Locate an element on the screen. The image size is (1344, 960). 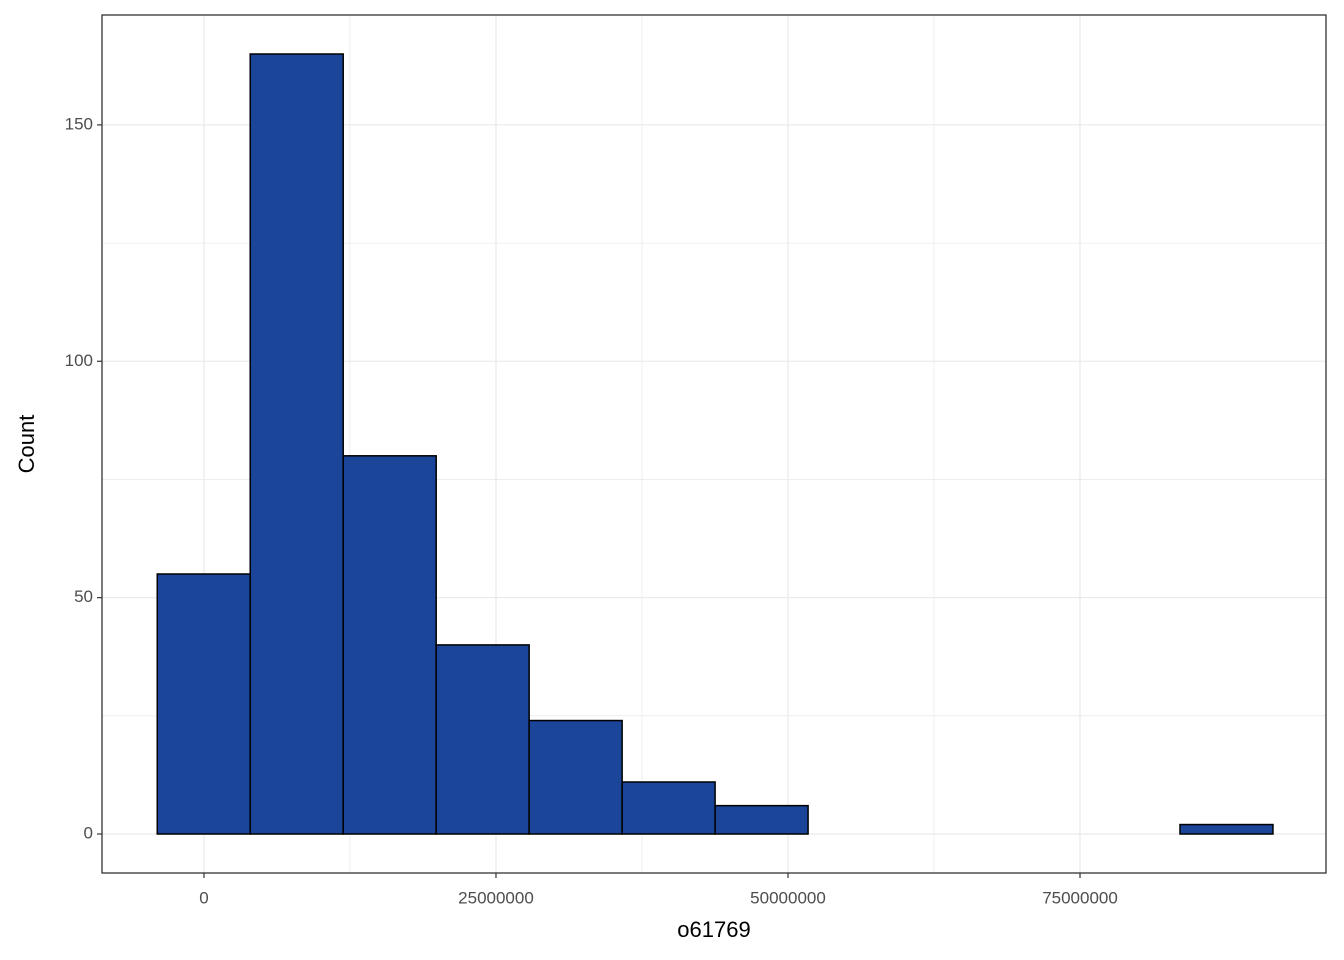
x-tick-label: 25000000 is located at coordinates (496, 897).